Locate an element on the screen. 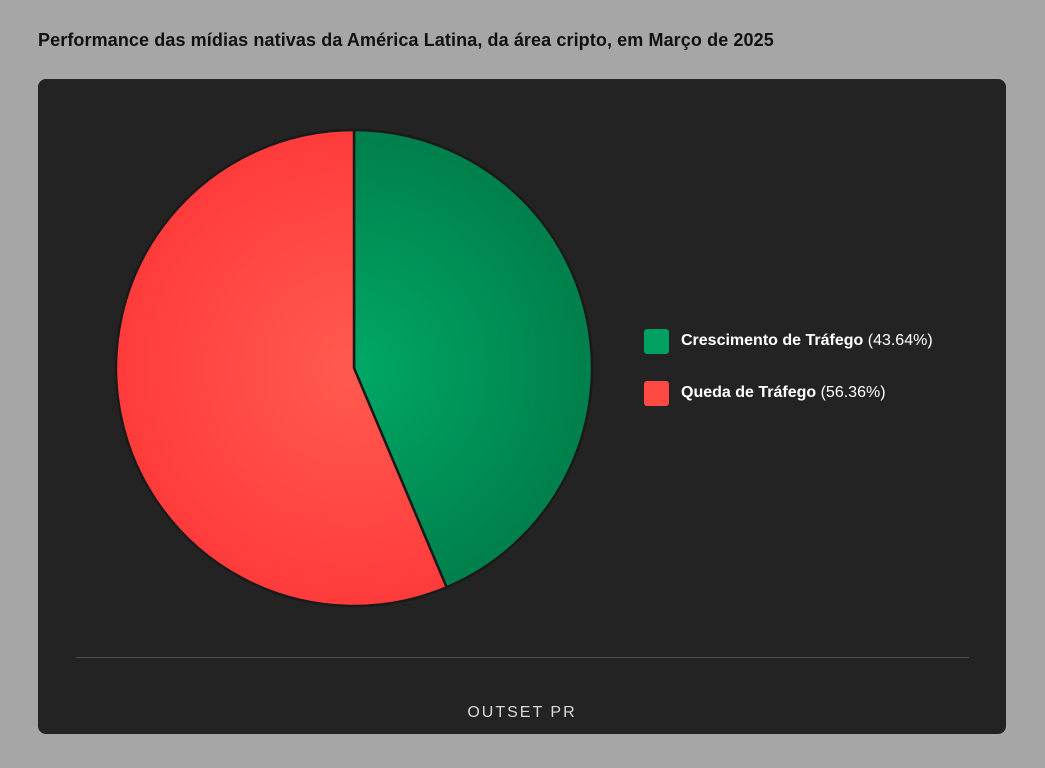  legend-value-crescimento: (43.64%) is located at coordinates (900, 340).